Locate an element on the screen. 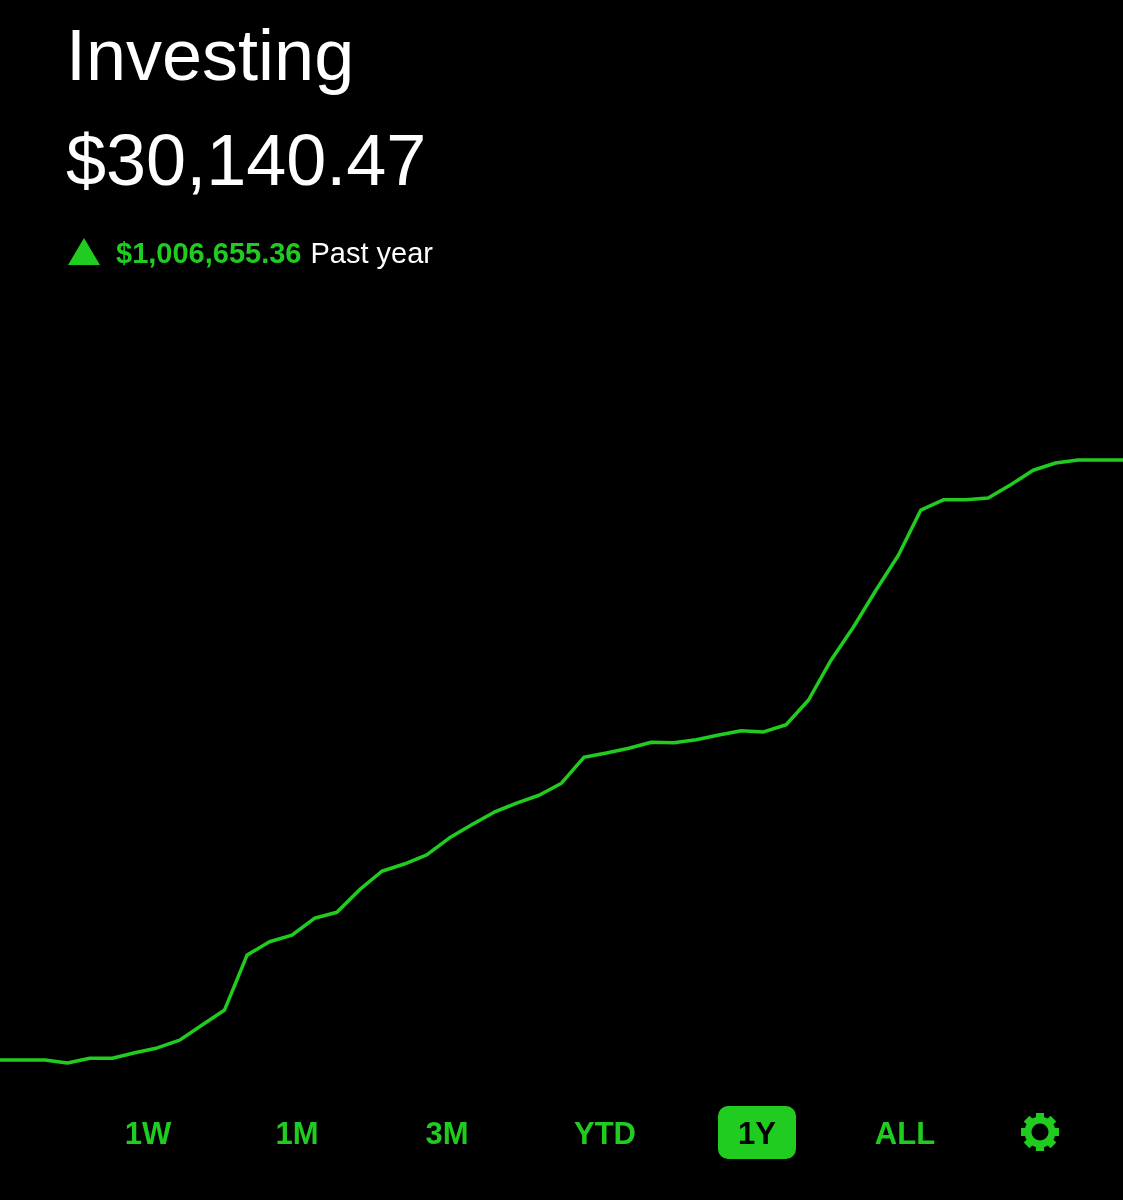 This screenshot has width=1123, height=1200. text: ALL is located at coordinates (905, 1133).